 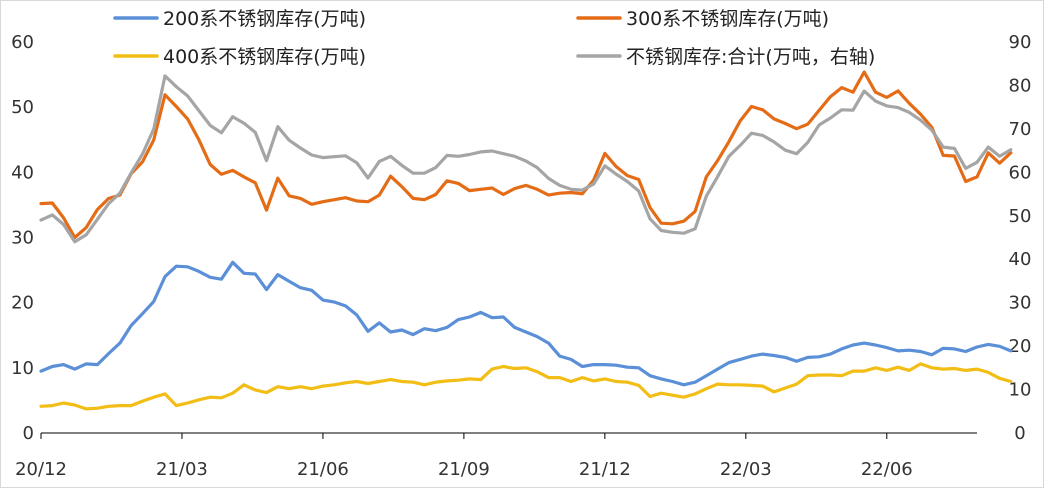 What do you see at coordinates (22, 42) in the screenshot?
I see `y-left-tick-label: 60` at bounding box center [22, 42].